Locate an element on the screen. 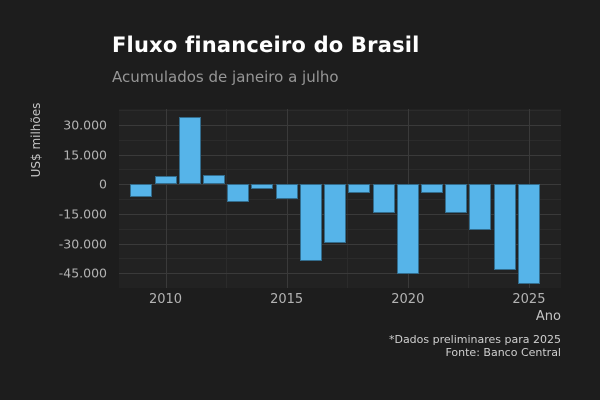 The width and height of the screenshot is (600, 400). y-tick-label: 0 is located at coordinates (103, 184).